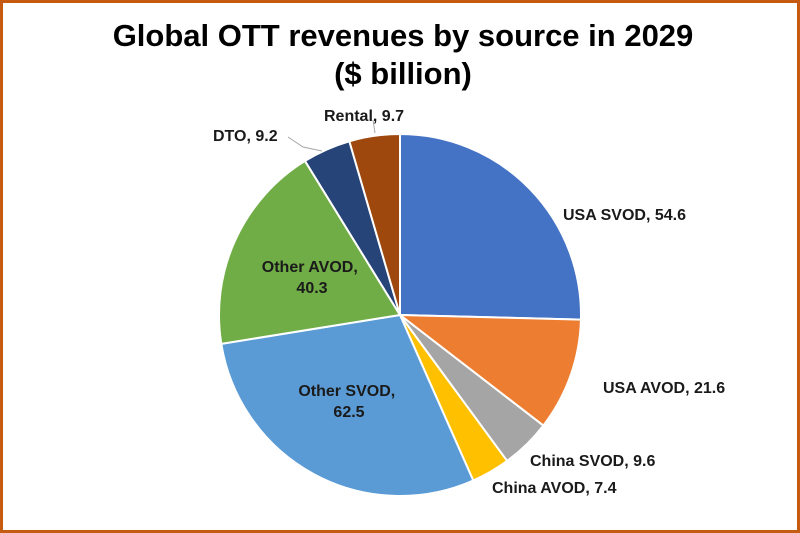 The width and height of the screenshot is (800, 533). What do you see at coordinates (348, 412) in the screenshot?
I see `label-other-svod-value: 62.5` at bounding box center [348, 412].